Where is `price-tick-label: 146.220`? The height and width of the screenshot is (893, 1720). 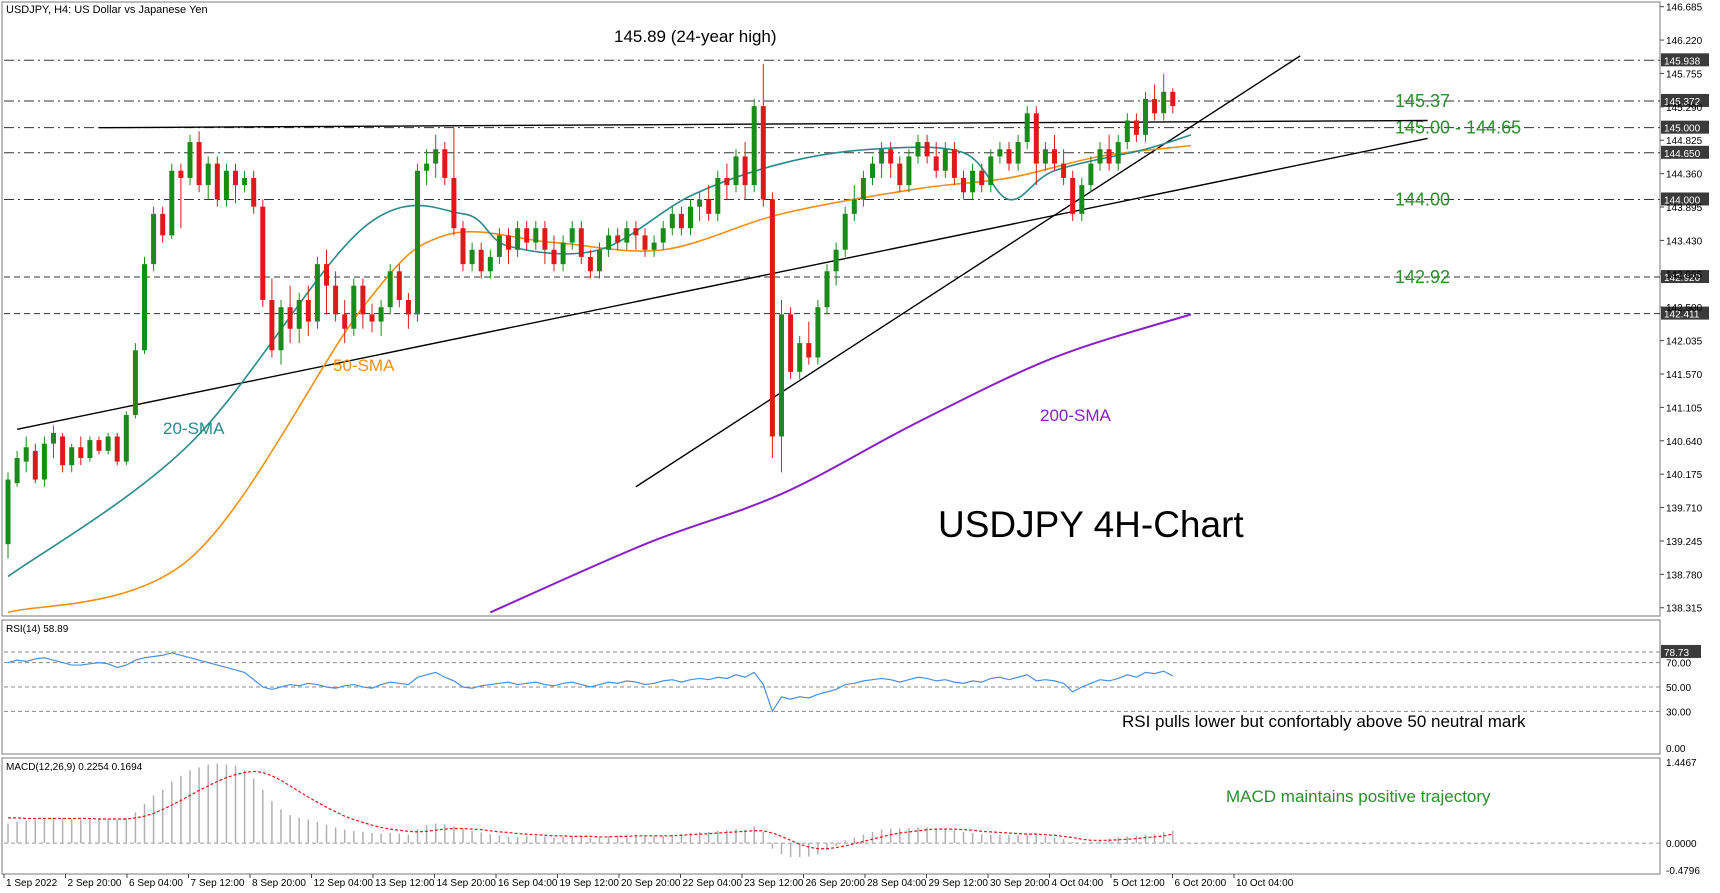 price-tick-label: 146.220 is located at coordinates (1684, 41).